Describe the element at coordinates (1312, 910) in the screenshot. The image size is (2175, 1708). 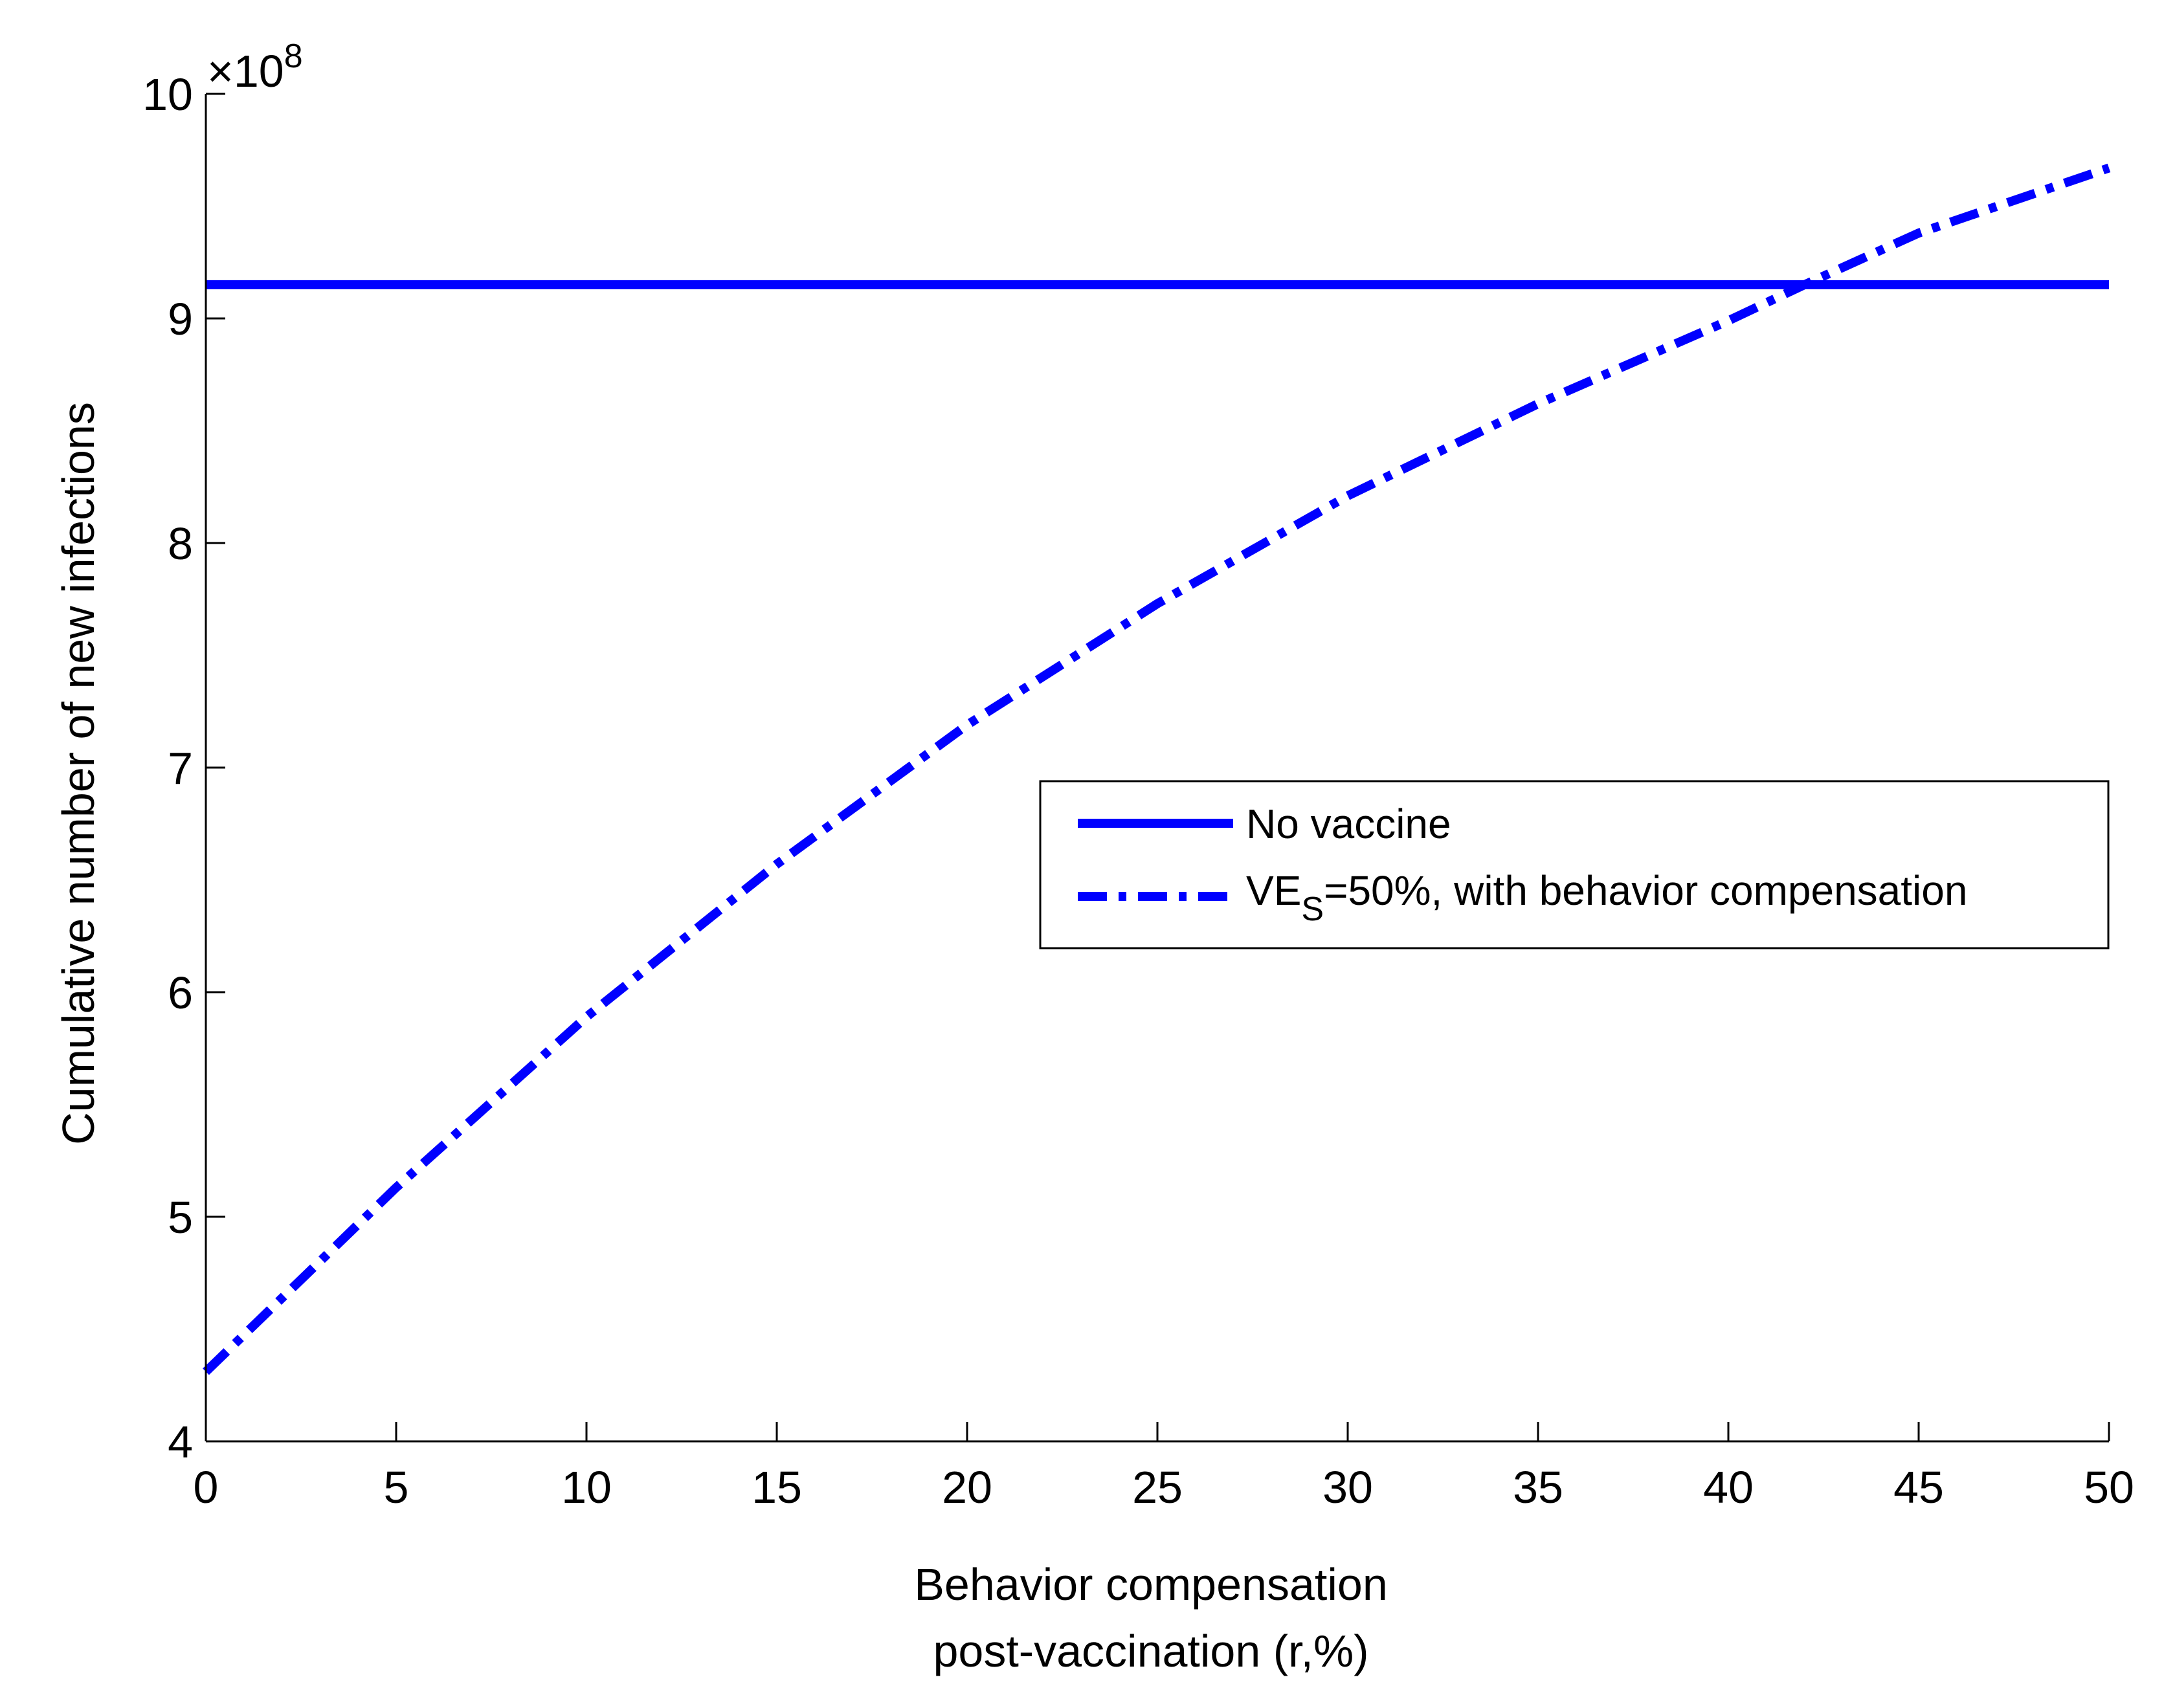
I see `legend-label-ves-subscript: S` at that location.